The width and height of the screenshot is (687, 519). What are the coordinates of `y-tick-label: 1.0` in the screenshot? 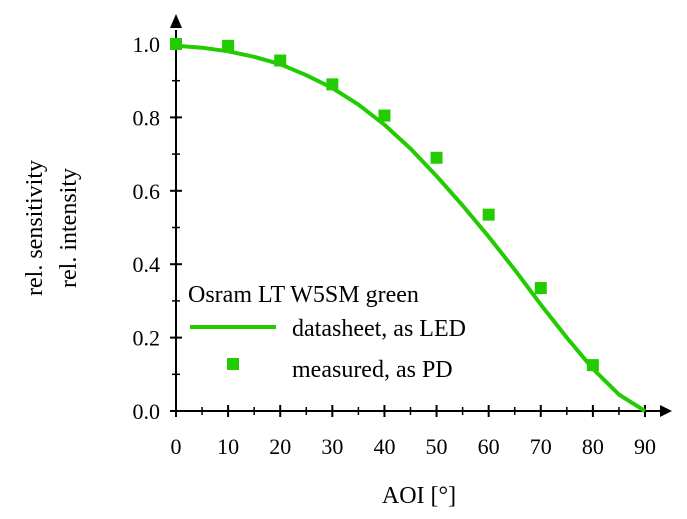 It's located at (147, 44).